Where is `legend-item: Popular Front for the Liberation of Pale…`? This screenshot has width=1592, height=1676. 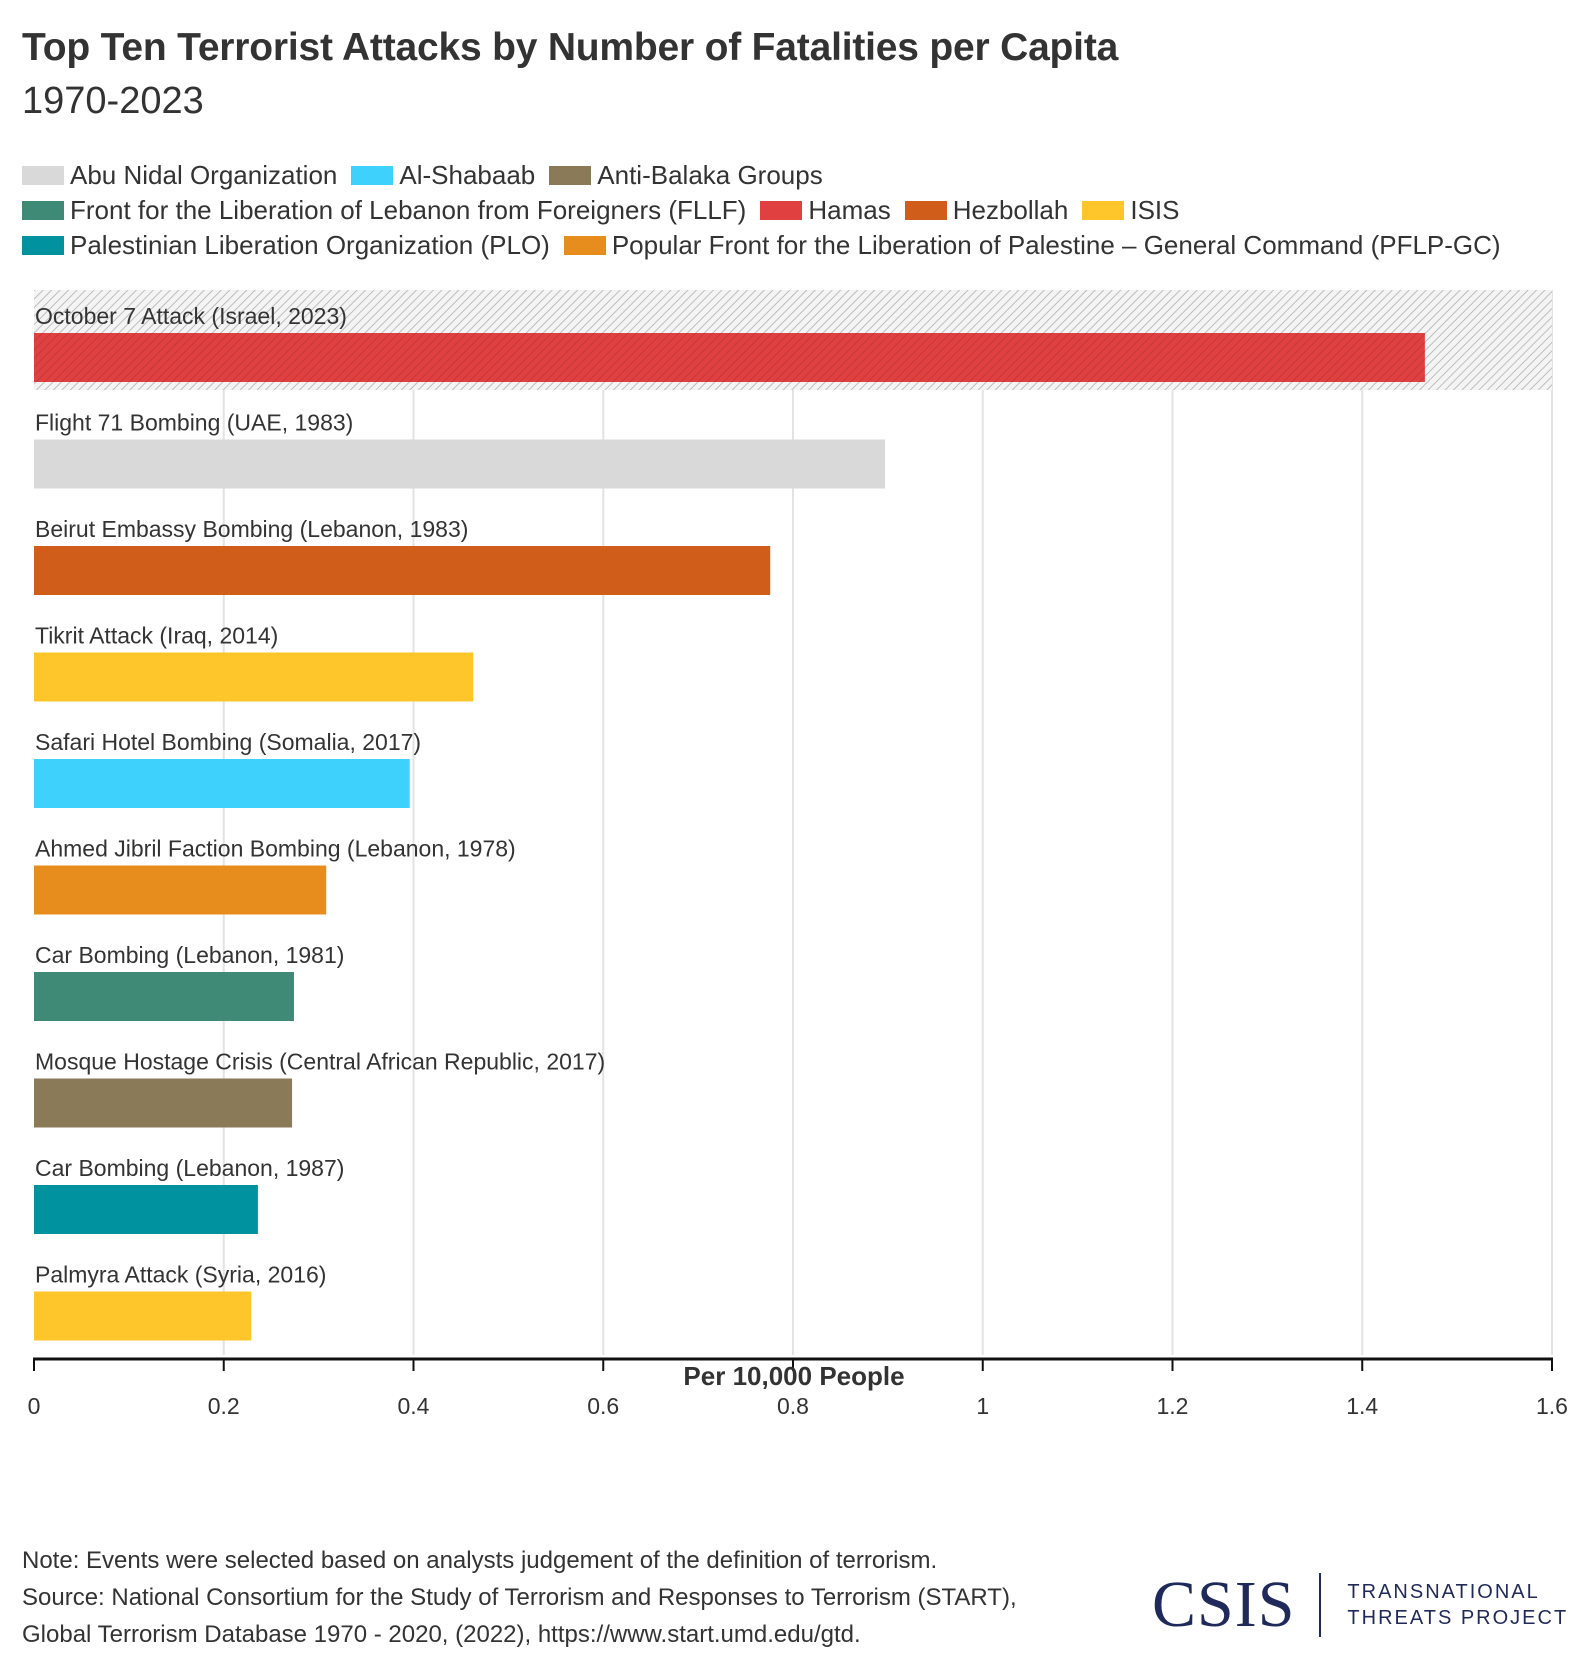
legend-item: Popular Front for the Liberation of Pale… is located at coordinates (1032, 245).